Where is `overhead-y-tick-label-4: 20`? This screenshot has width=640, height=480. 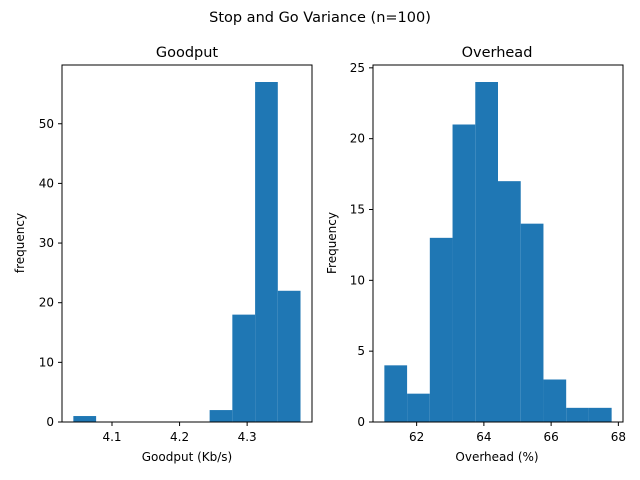 overhead-y-tick-label-4: 20 is located at coordinates (357, 139).